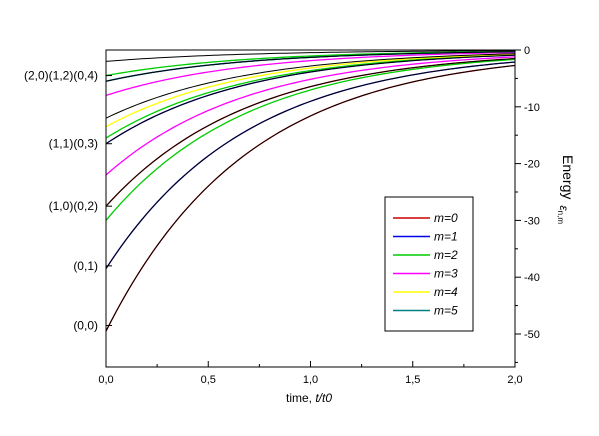 The width and height of the screenshot is (599, 436). What do you see at coordinates (527, 204) in the screenshot?
I see `y-axis-right: 0 -10 -20 -30 -40 -50` at bounding box center [527, 204].